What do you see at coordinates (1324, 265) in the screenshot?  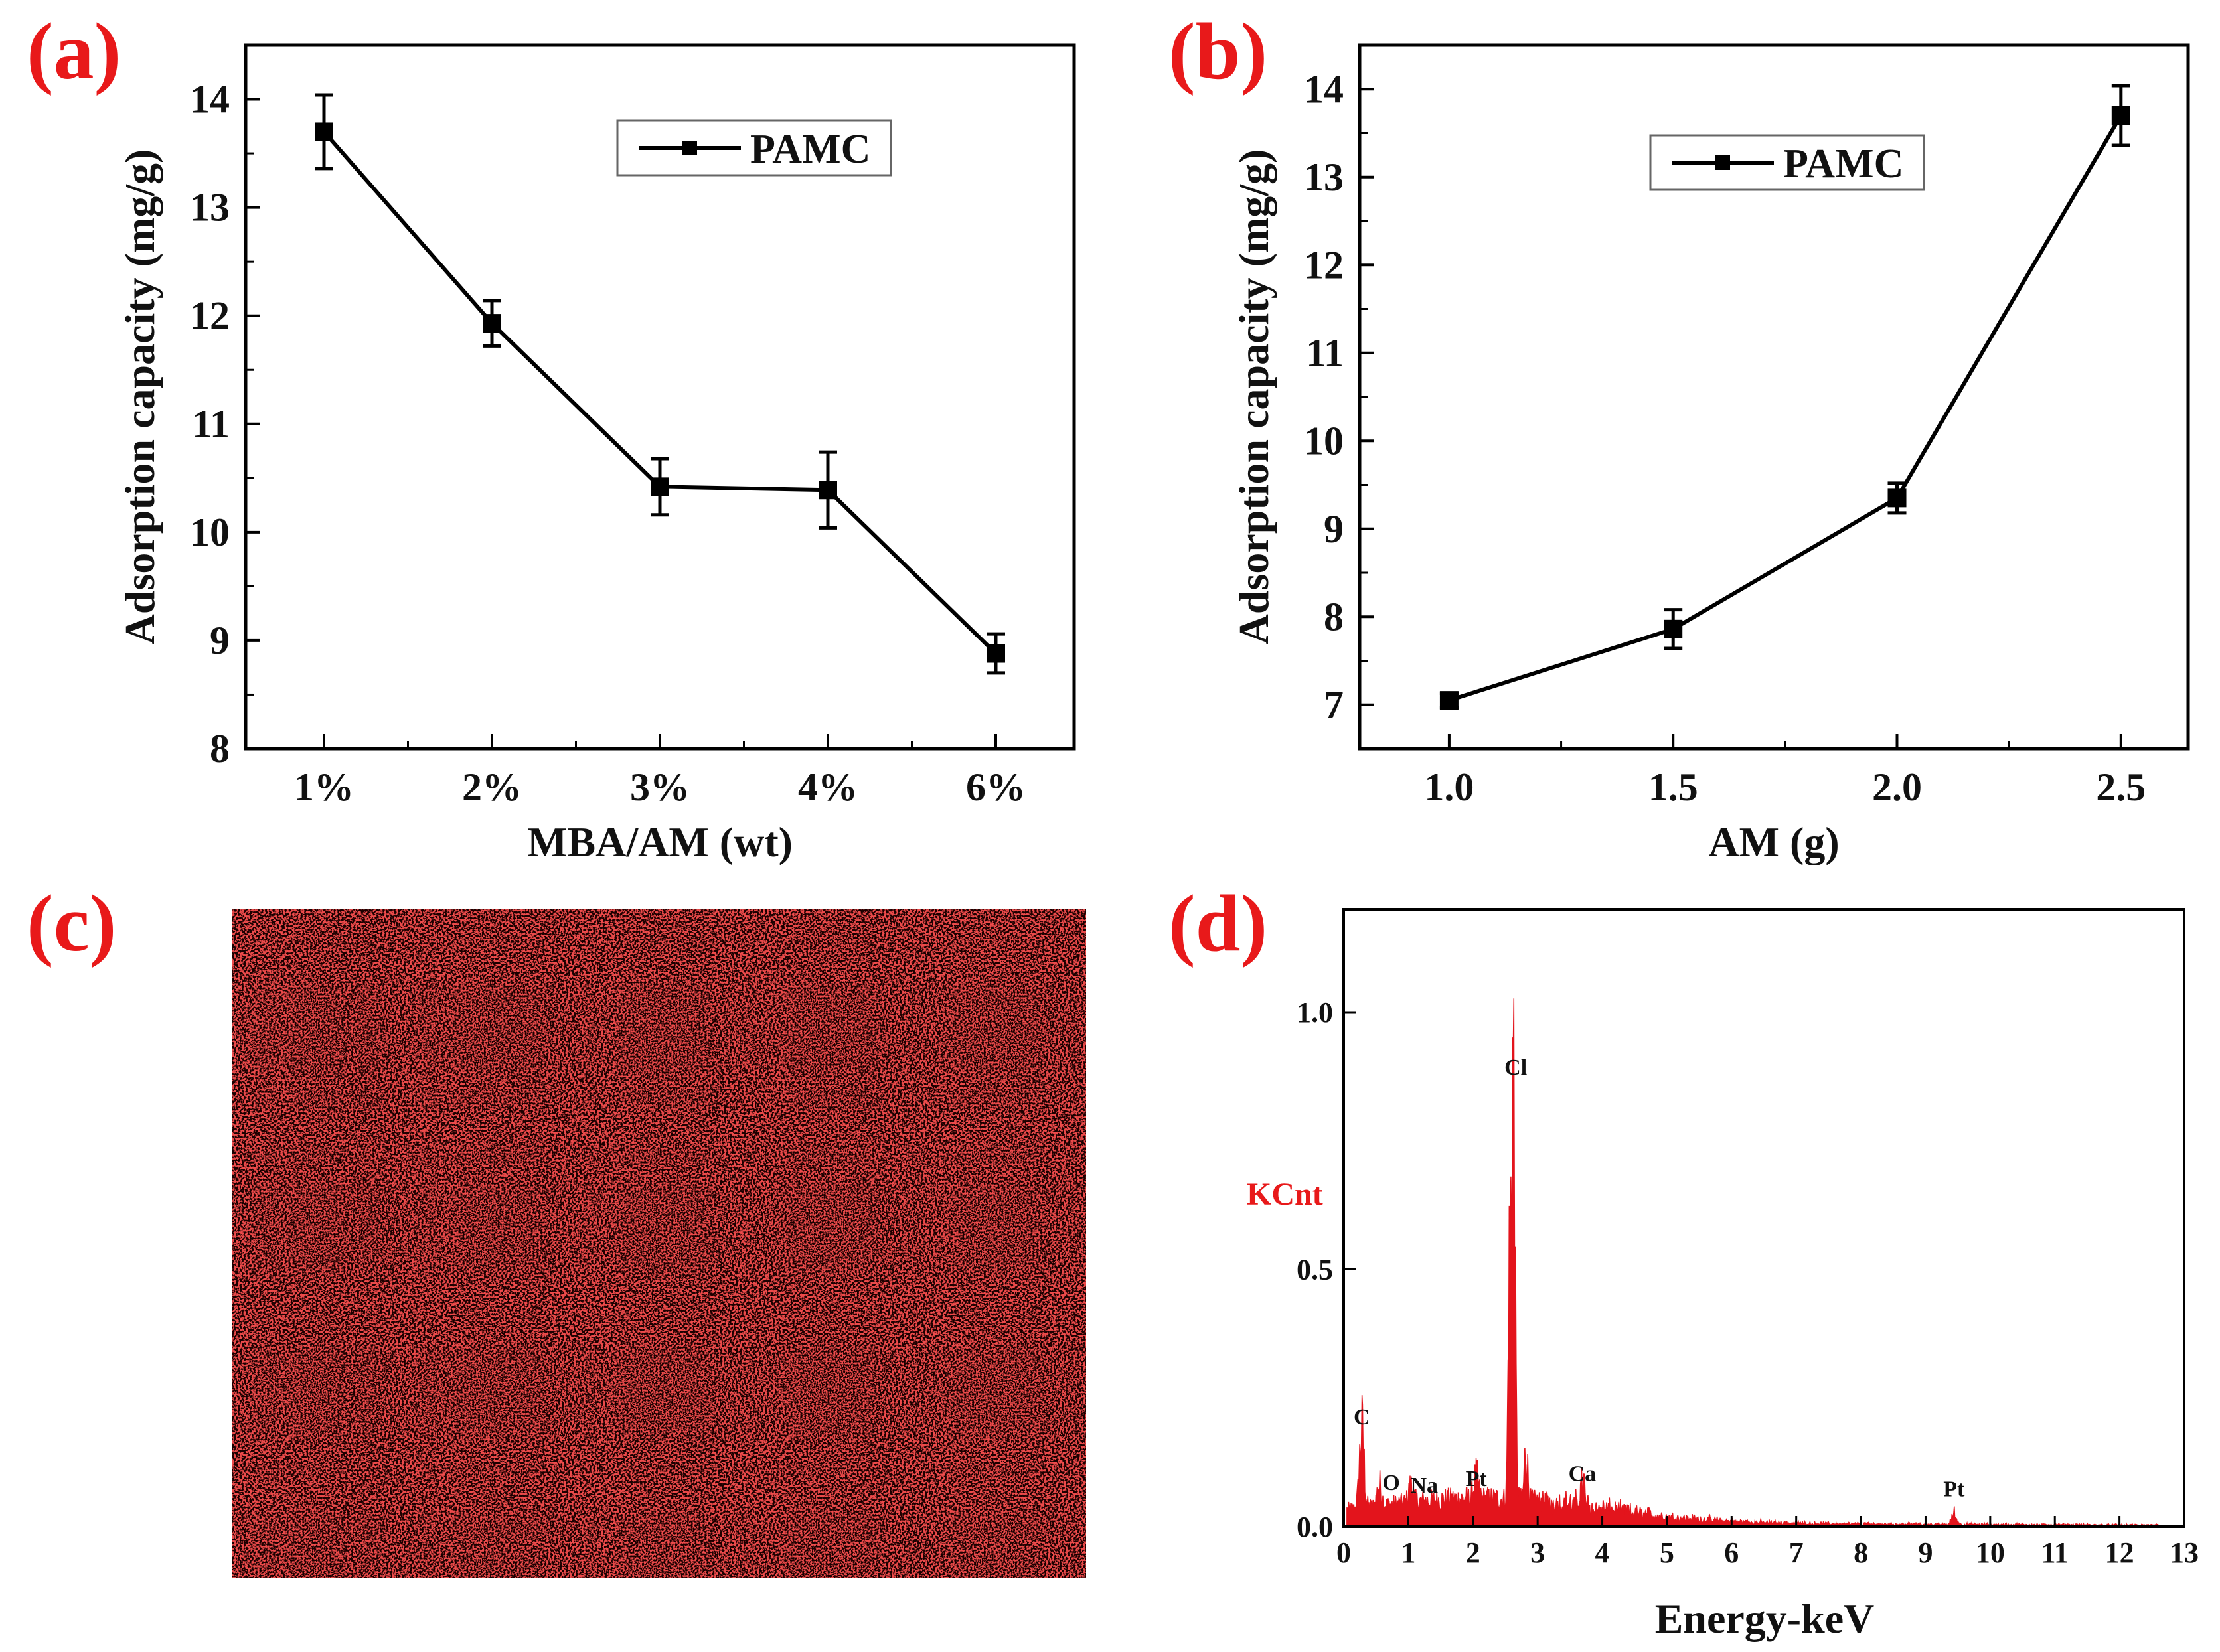 I see `b-y-tick-label: 12` at bounding box center [1324, 265].